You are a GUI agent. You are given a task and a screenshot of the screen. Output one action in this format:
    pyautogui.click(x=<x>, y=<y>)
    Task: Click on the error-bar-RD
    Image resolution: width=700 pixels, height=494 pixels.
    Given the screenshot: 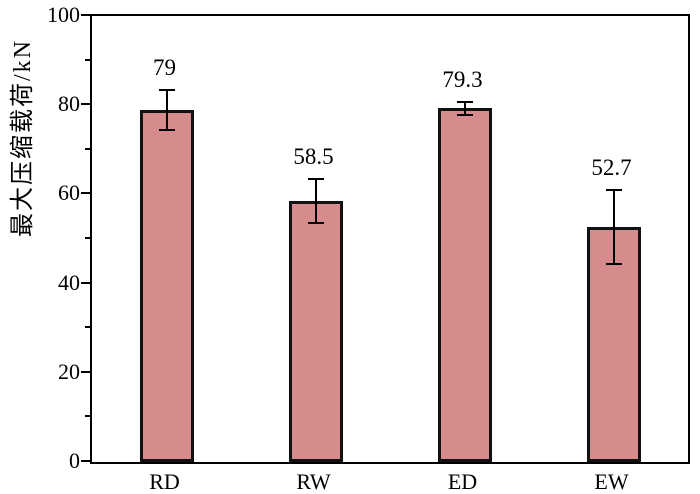 What is the action you would take?
    pyautogui.click(x=166, y=109)
    